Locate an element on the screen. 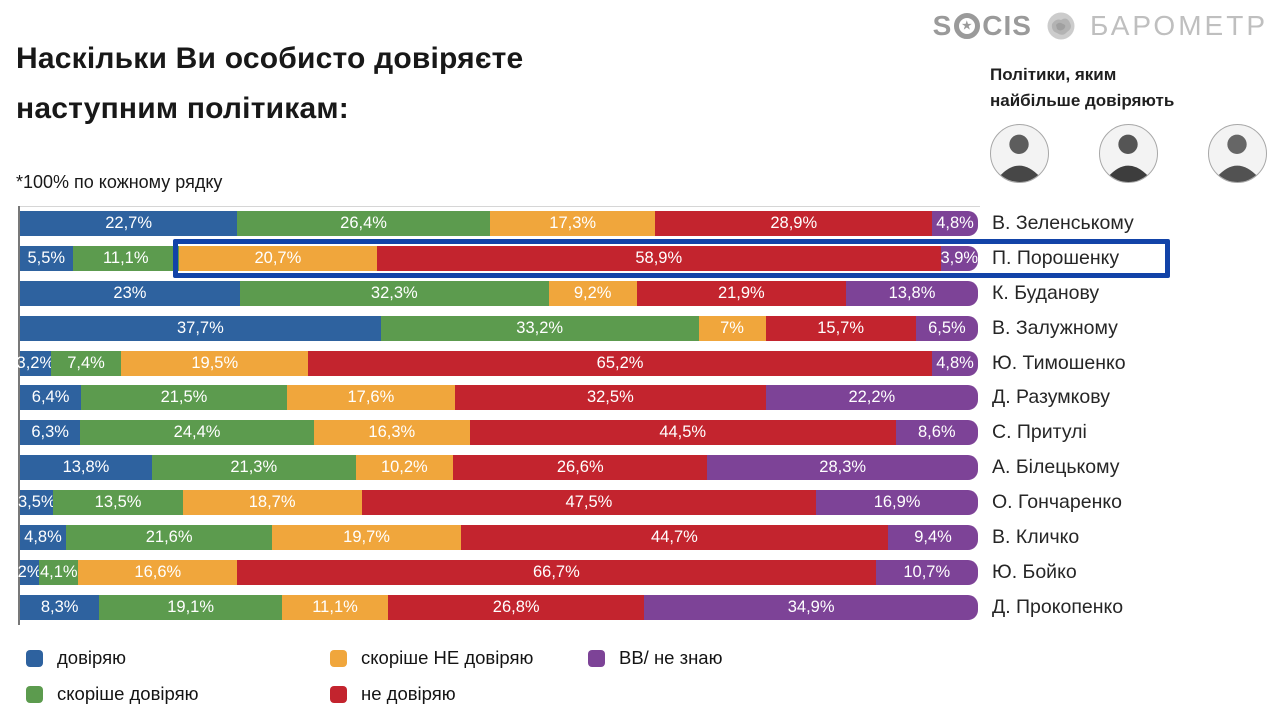  chart-row: 4,8% 21,6% 19,7% 44,7% 9,4% В. Кличко is located at coordinates (576, 538).